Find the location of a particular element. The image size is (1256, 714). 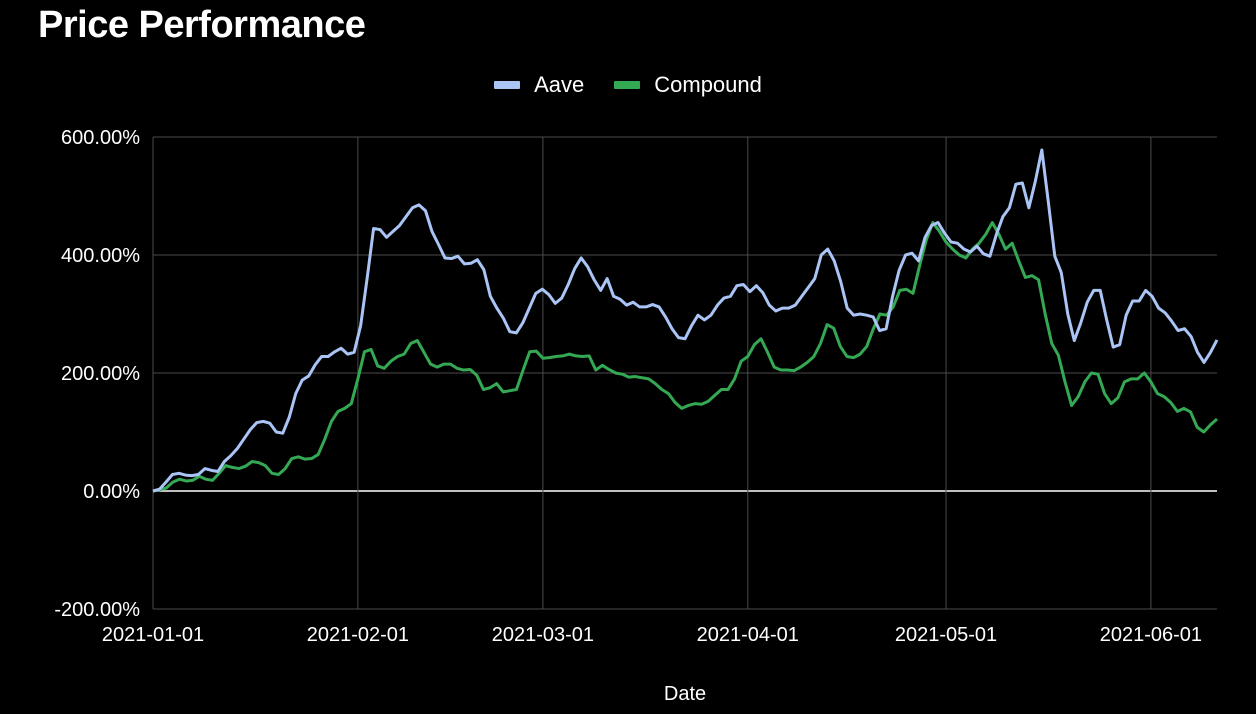

y-tick-label: 0.00% is located at coordinates (111, 492).